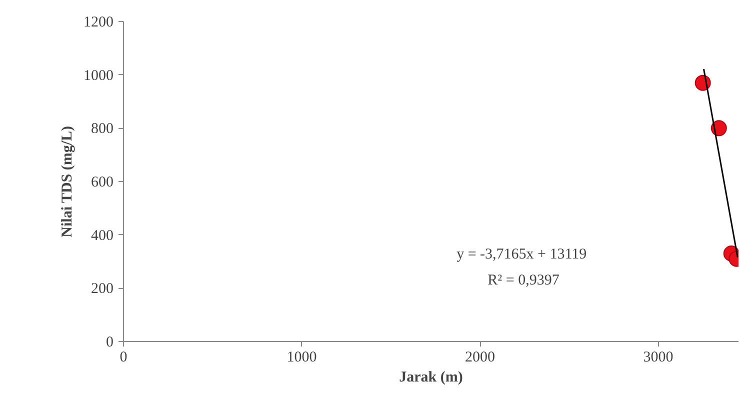 Image resolution: width=740 pixels, height=419 pixels. I want to click on annotation: R² = 0,9397, so click(524, 280).